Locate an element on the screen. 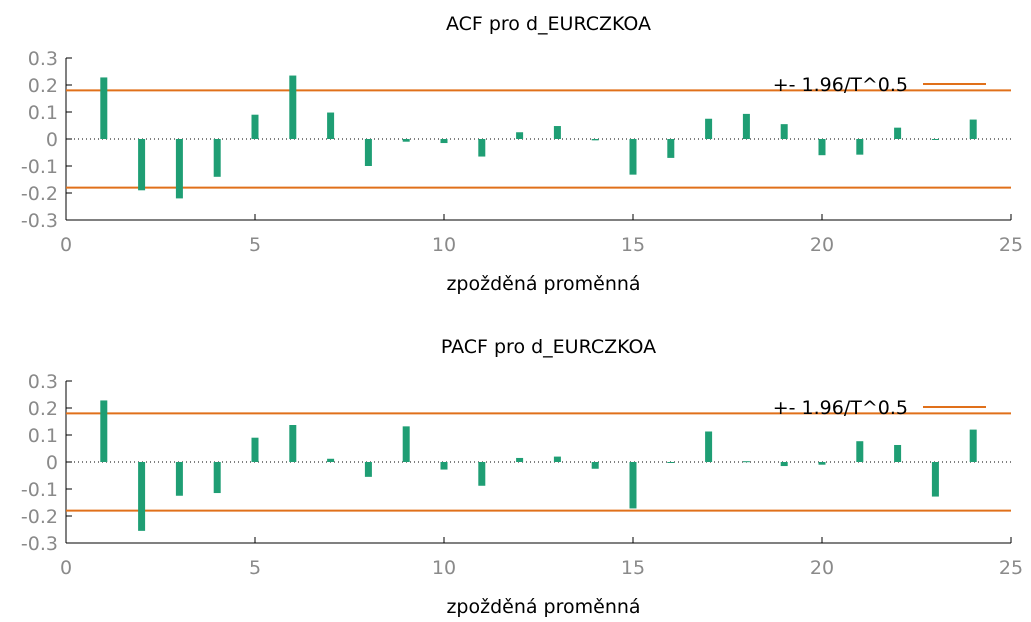 Image resolution: width=1031 pixels, height=622 pixels. pacf-x-tick-label: 15 is located at coordinates (633, 568).